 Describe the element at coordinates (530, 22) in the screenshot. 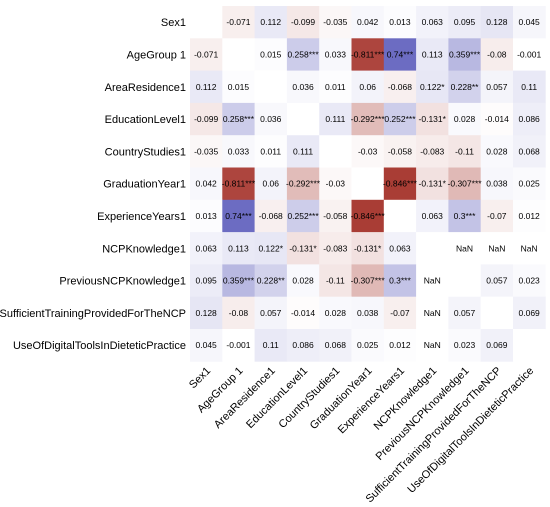

I see `cell-value-label: 0.045` at that location.